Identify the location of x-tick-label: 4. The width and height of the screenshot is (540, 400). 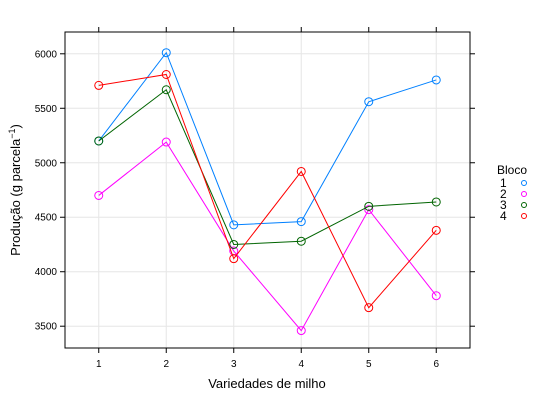
(301, 364).